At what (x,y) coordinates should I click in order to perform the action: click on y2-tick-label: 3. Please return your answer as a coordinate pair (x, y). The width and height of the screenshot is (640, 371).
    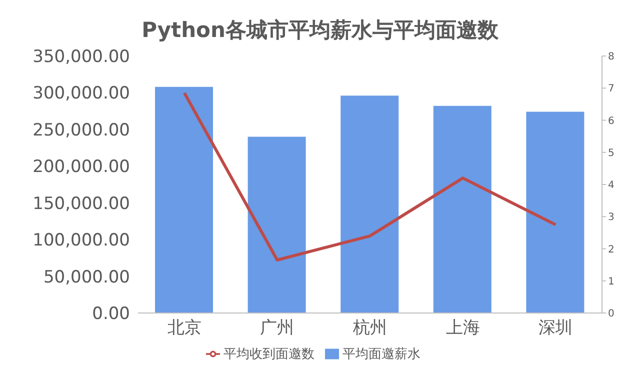
    Looking at the image, I should click on (611, 218).